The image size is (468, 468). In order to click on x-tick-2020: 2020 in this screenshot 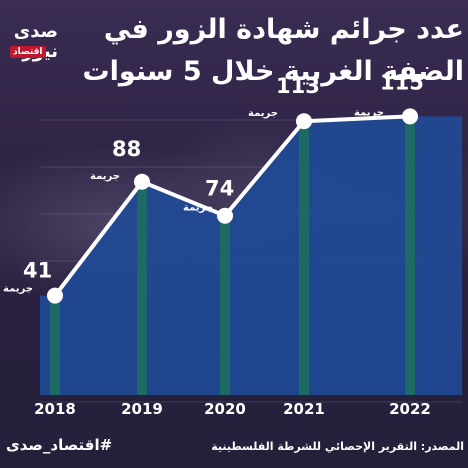, I will do `click(225, 409)`.